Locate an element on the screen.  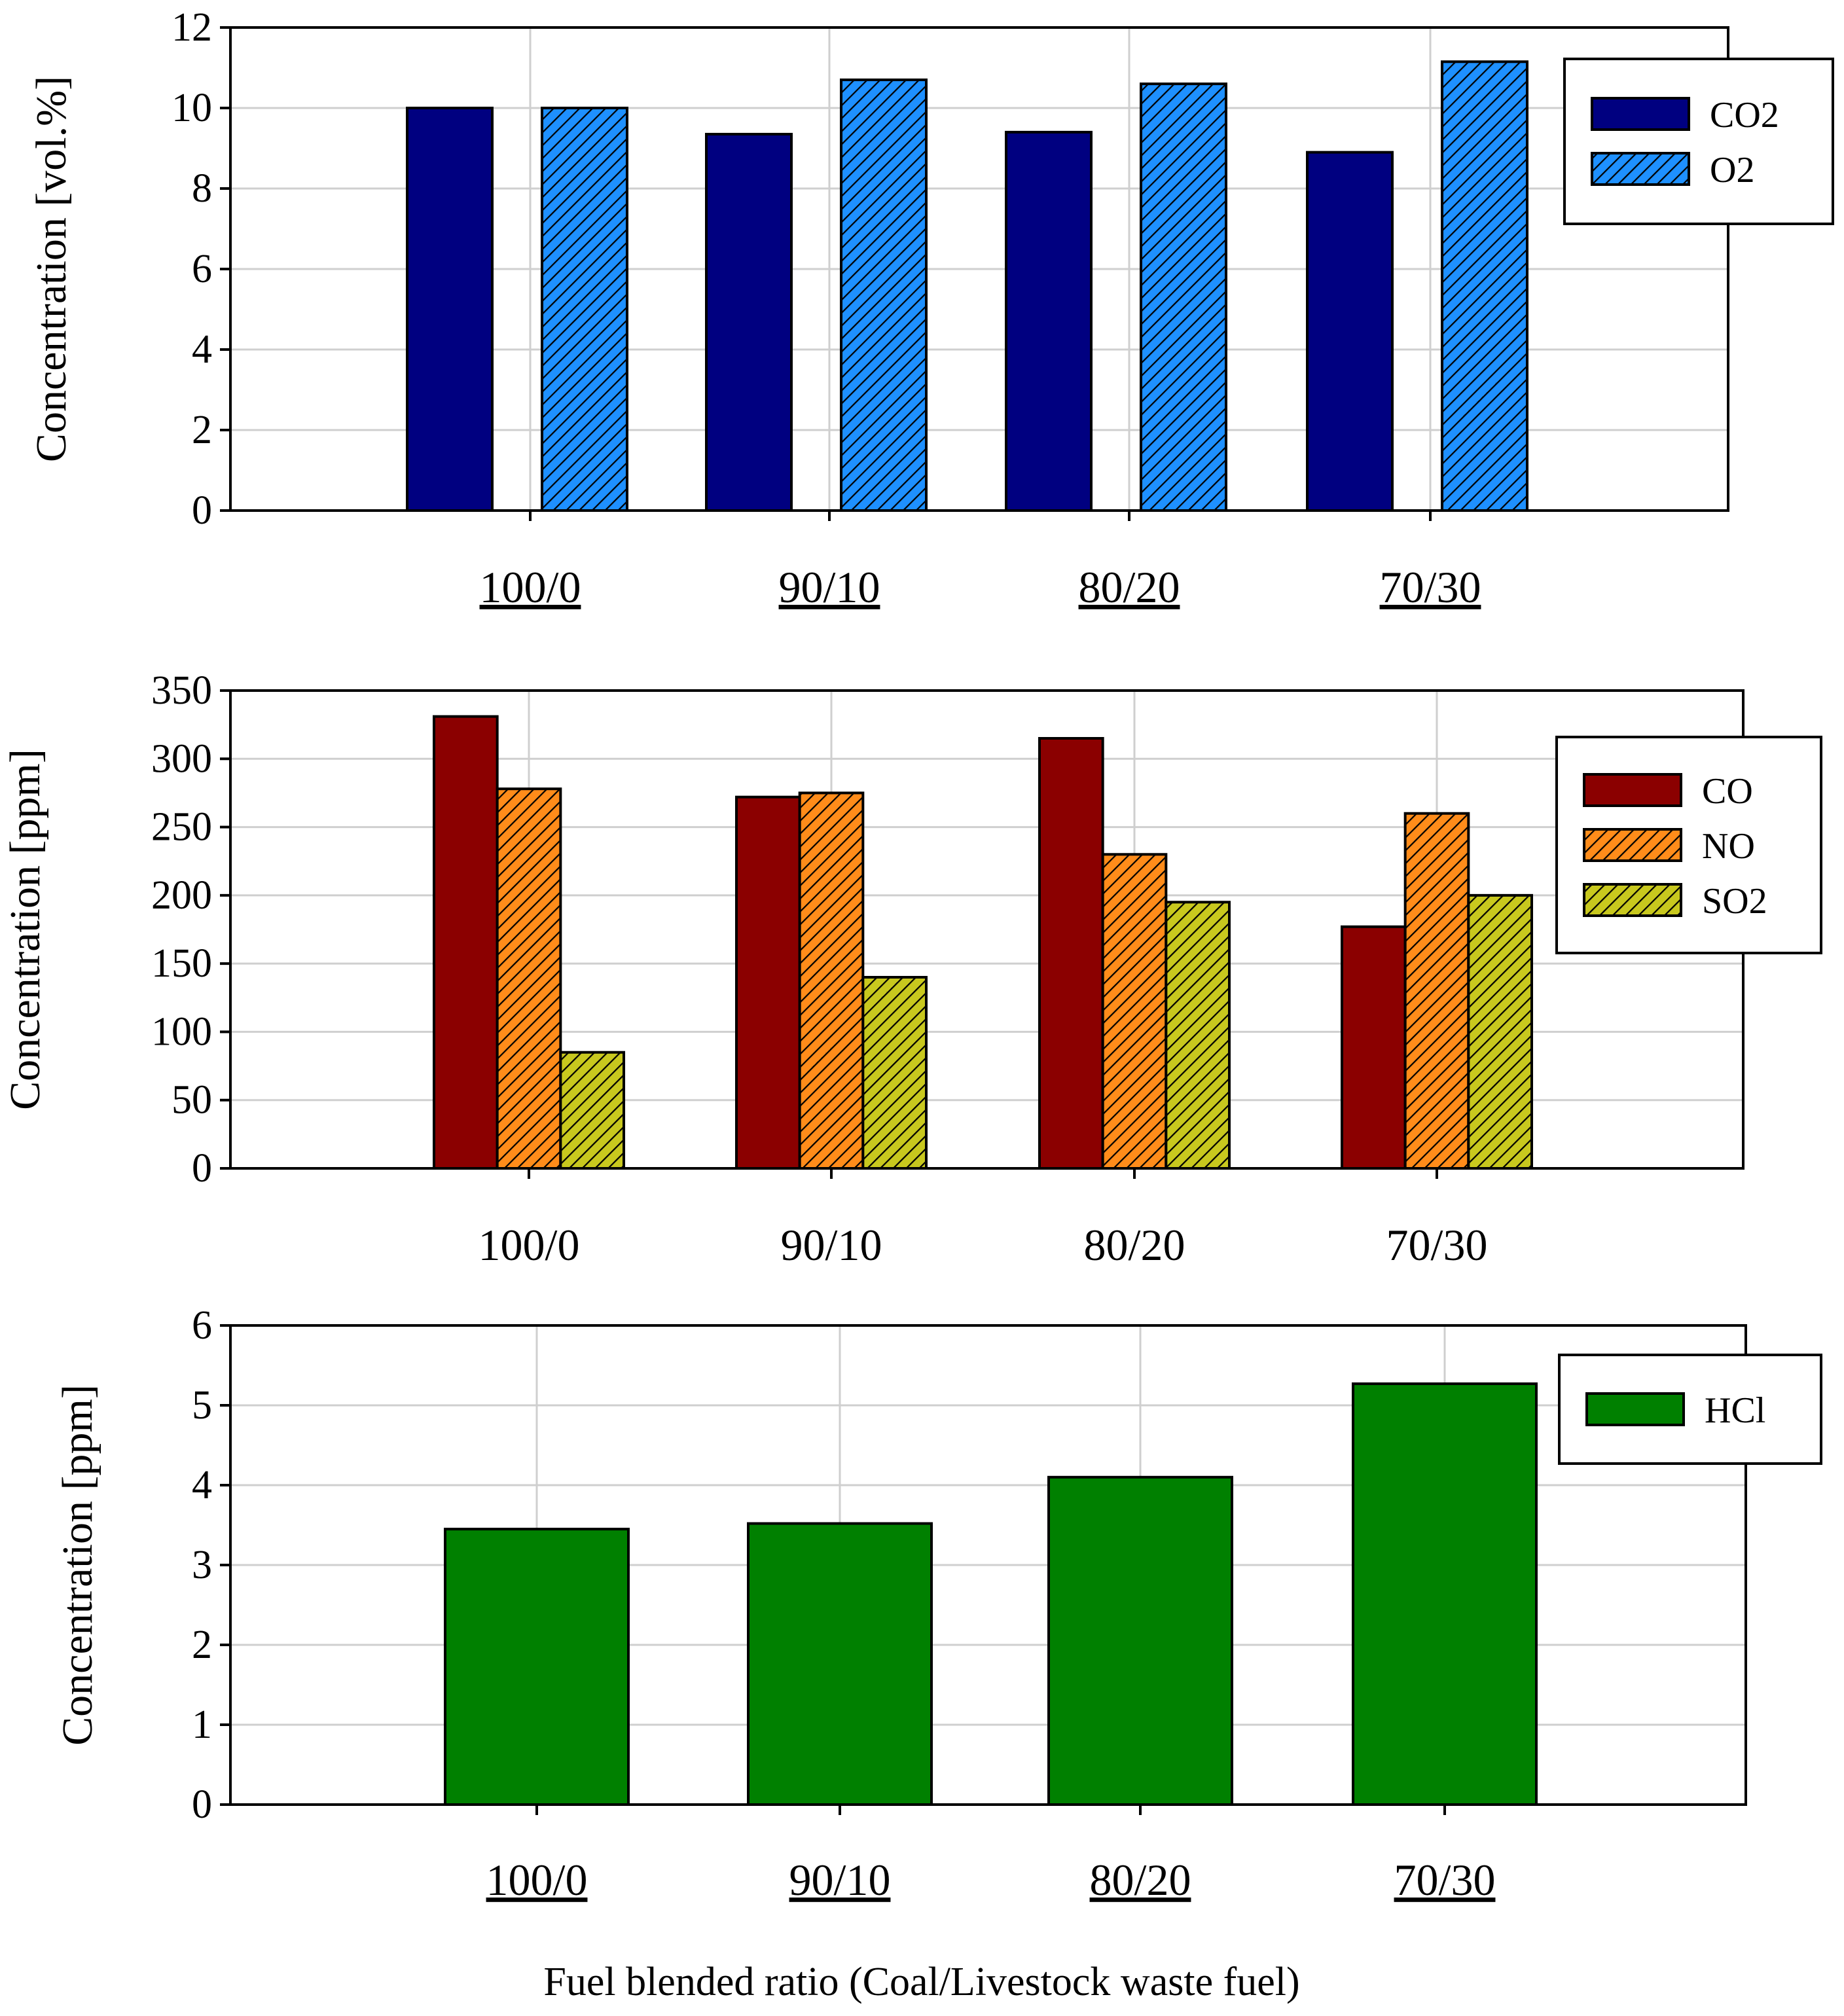
y-tick-label: 250 is located at coordinates (181, 827).